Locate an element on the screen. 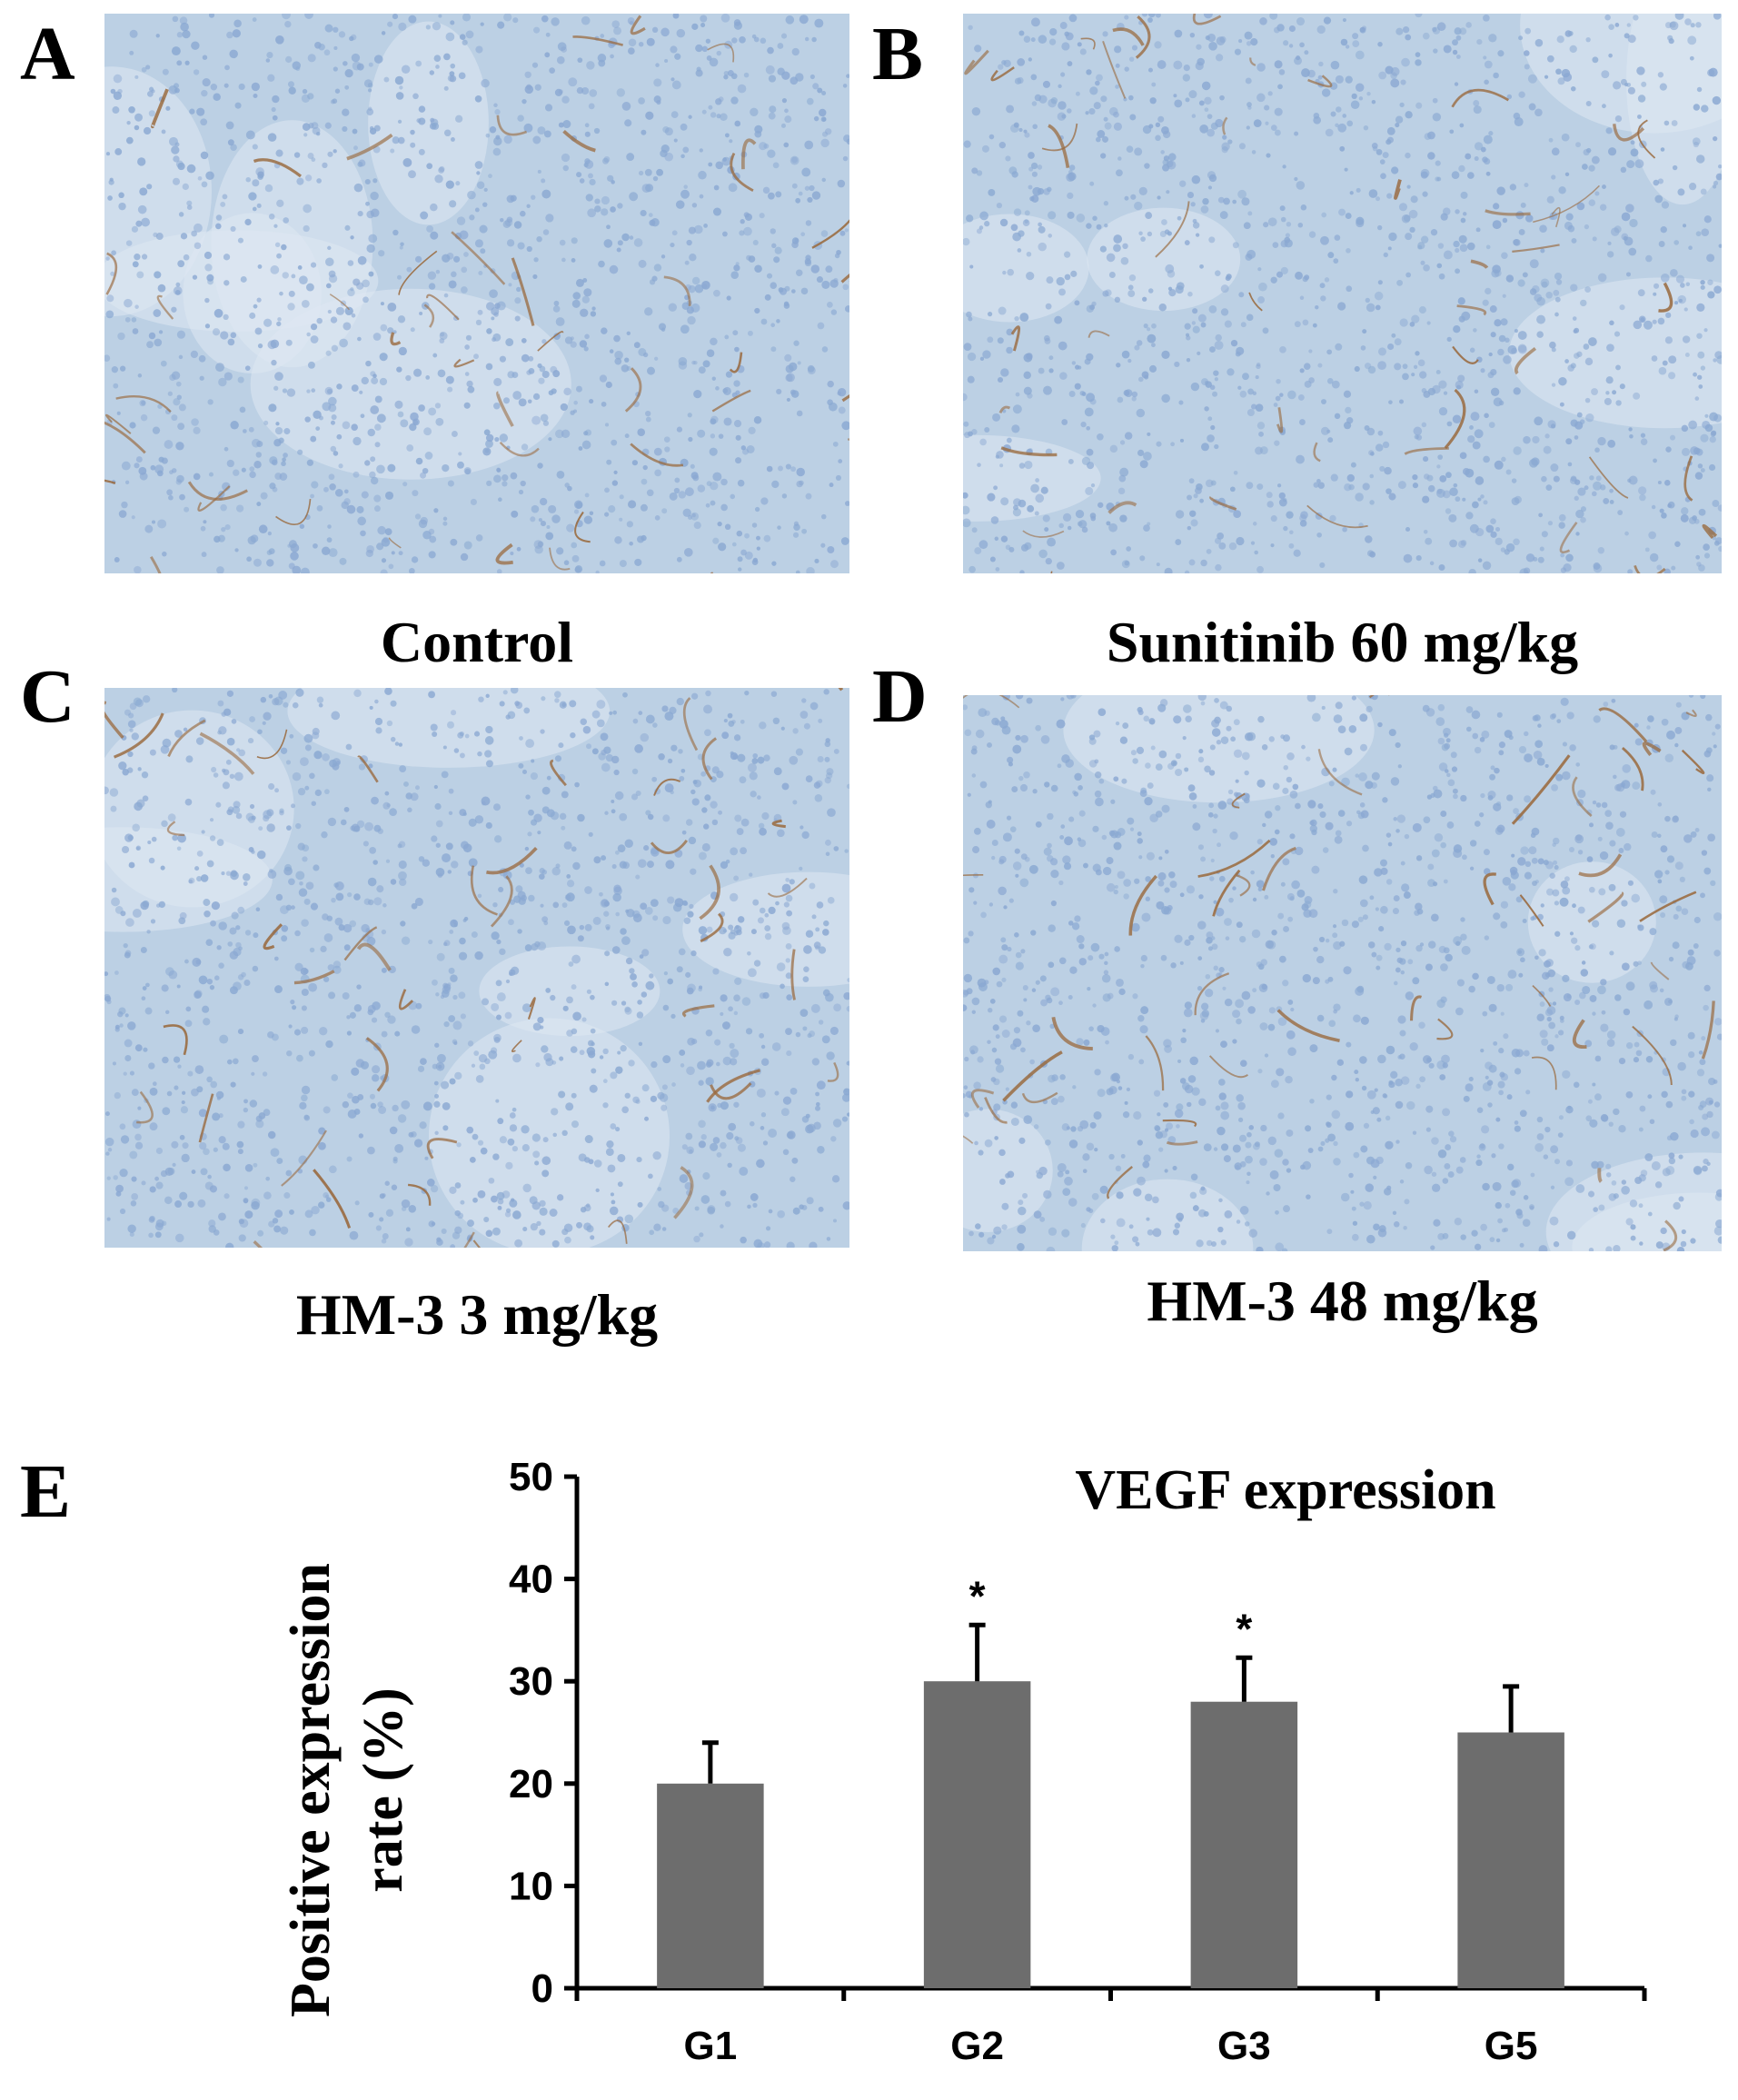 The height and width of the screenshot is (2100, 1738). x-tick-label: G1 is located at coordinates (711, 2046).